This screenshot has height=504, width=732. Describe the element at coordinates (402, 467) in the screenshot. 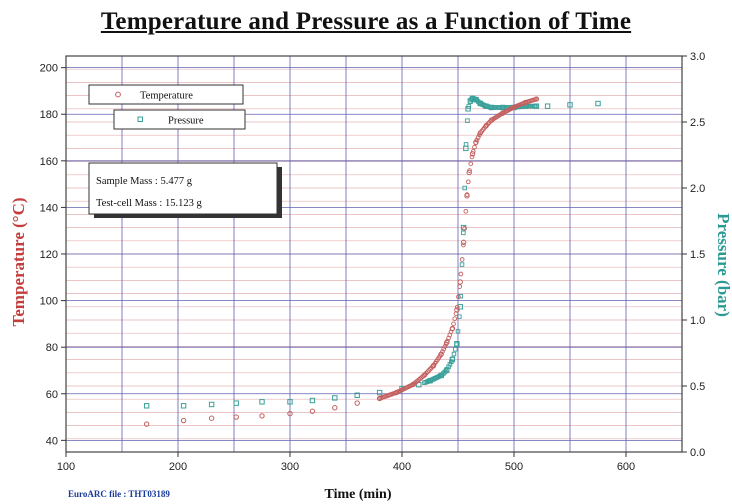

I see `x-tick-label: 400` at that location.